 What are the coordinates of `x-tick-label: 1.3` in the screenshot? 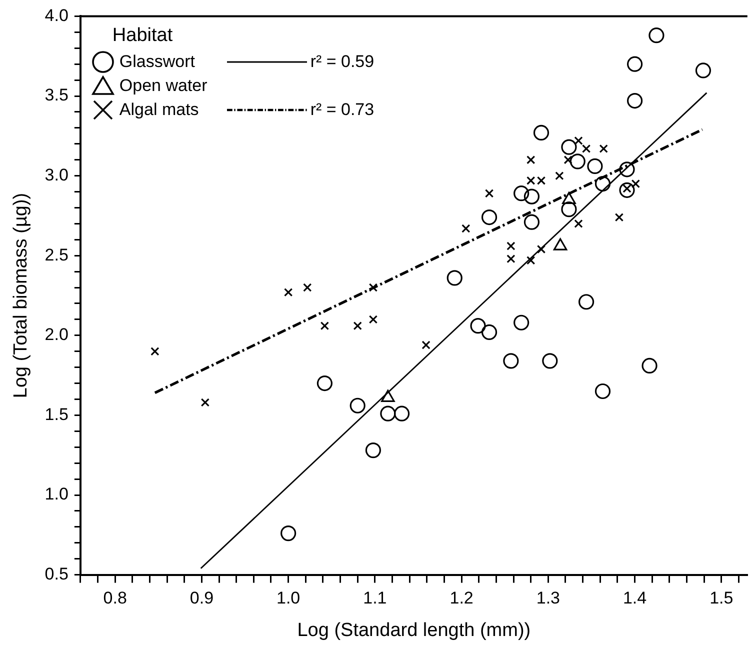 It's located at (548, 598).